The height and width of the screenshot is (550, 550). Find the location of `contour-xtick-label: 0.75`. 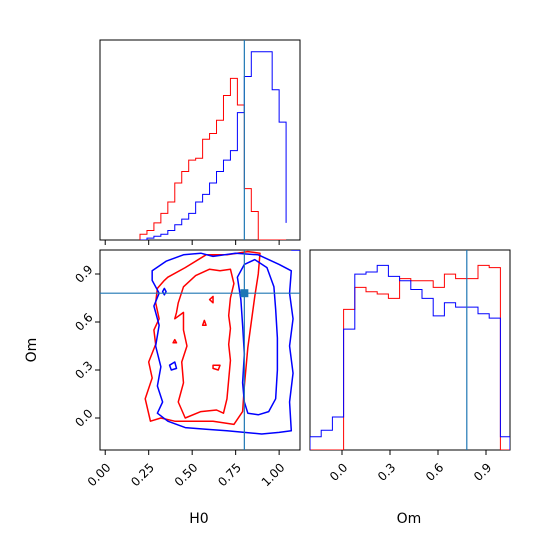

contour-xtick-label: 0.75 is located at coordinates (229, 474).